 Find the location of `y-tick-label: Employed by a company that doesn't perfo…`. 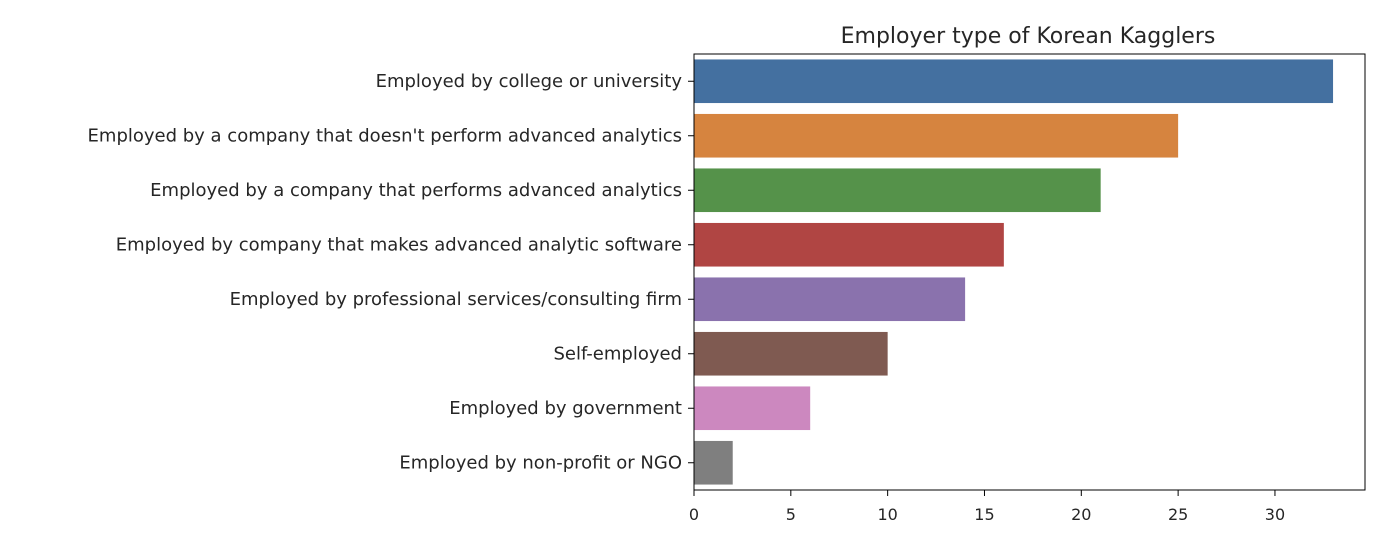

y-tick-label: Employed by a company that doesn't perfo… is located at coordinates (385, 135).